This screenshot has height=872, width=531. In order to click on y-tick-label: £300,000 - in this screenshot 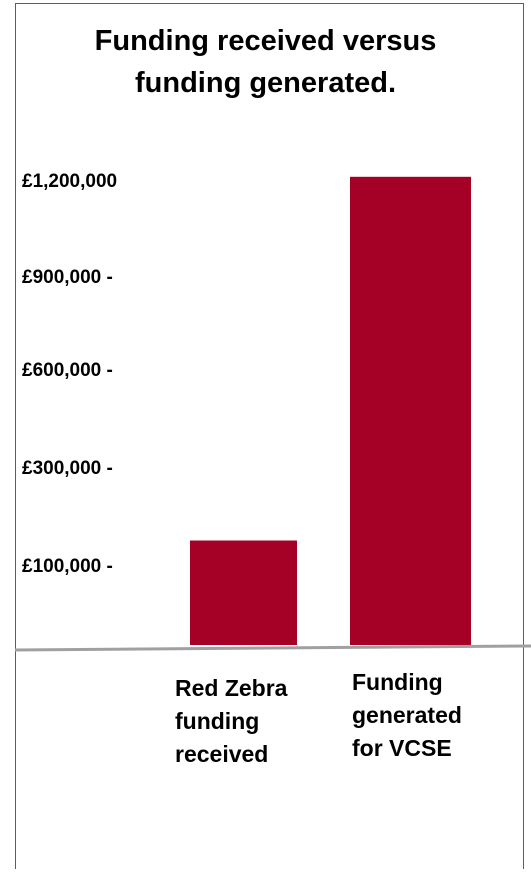, I will do `click(67, 468)`.